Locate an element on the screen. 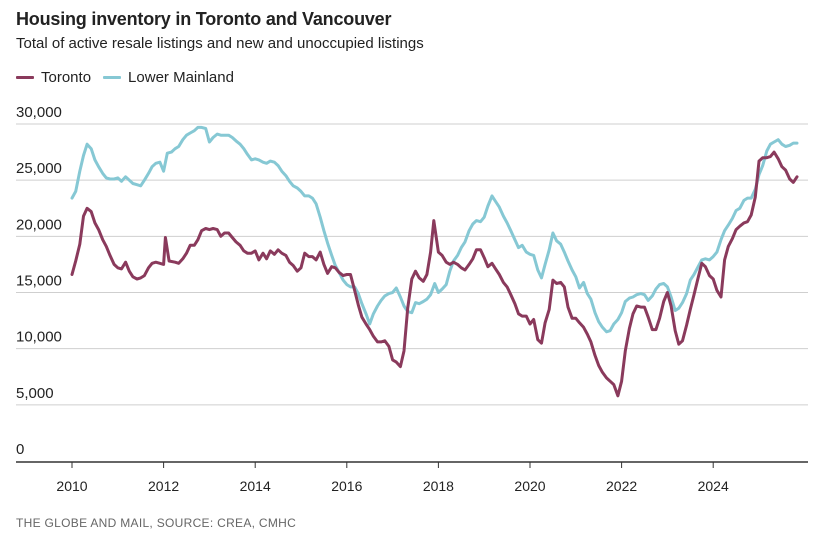 The width and height of the screenshot is (822, 537). x-tick-label: 2024 is located at coordinates (713, 486).